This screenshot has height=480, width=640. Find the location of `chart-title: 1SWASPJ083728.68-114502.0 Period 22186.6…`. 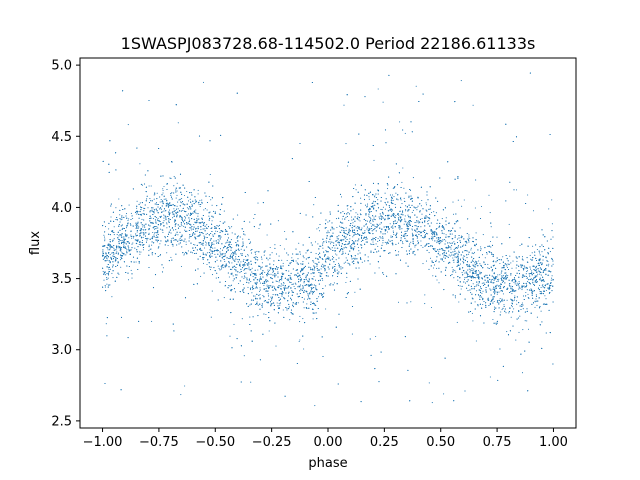

chart-title: 1SWASPJ083728.68-114502.0 Period 22186.6… is located at coordinates (328, 43).